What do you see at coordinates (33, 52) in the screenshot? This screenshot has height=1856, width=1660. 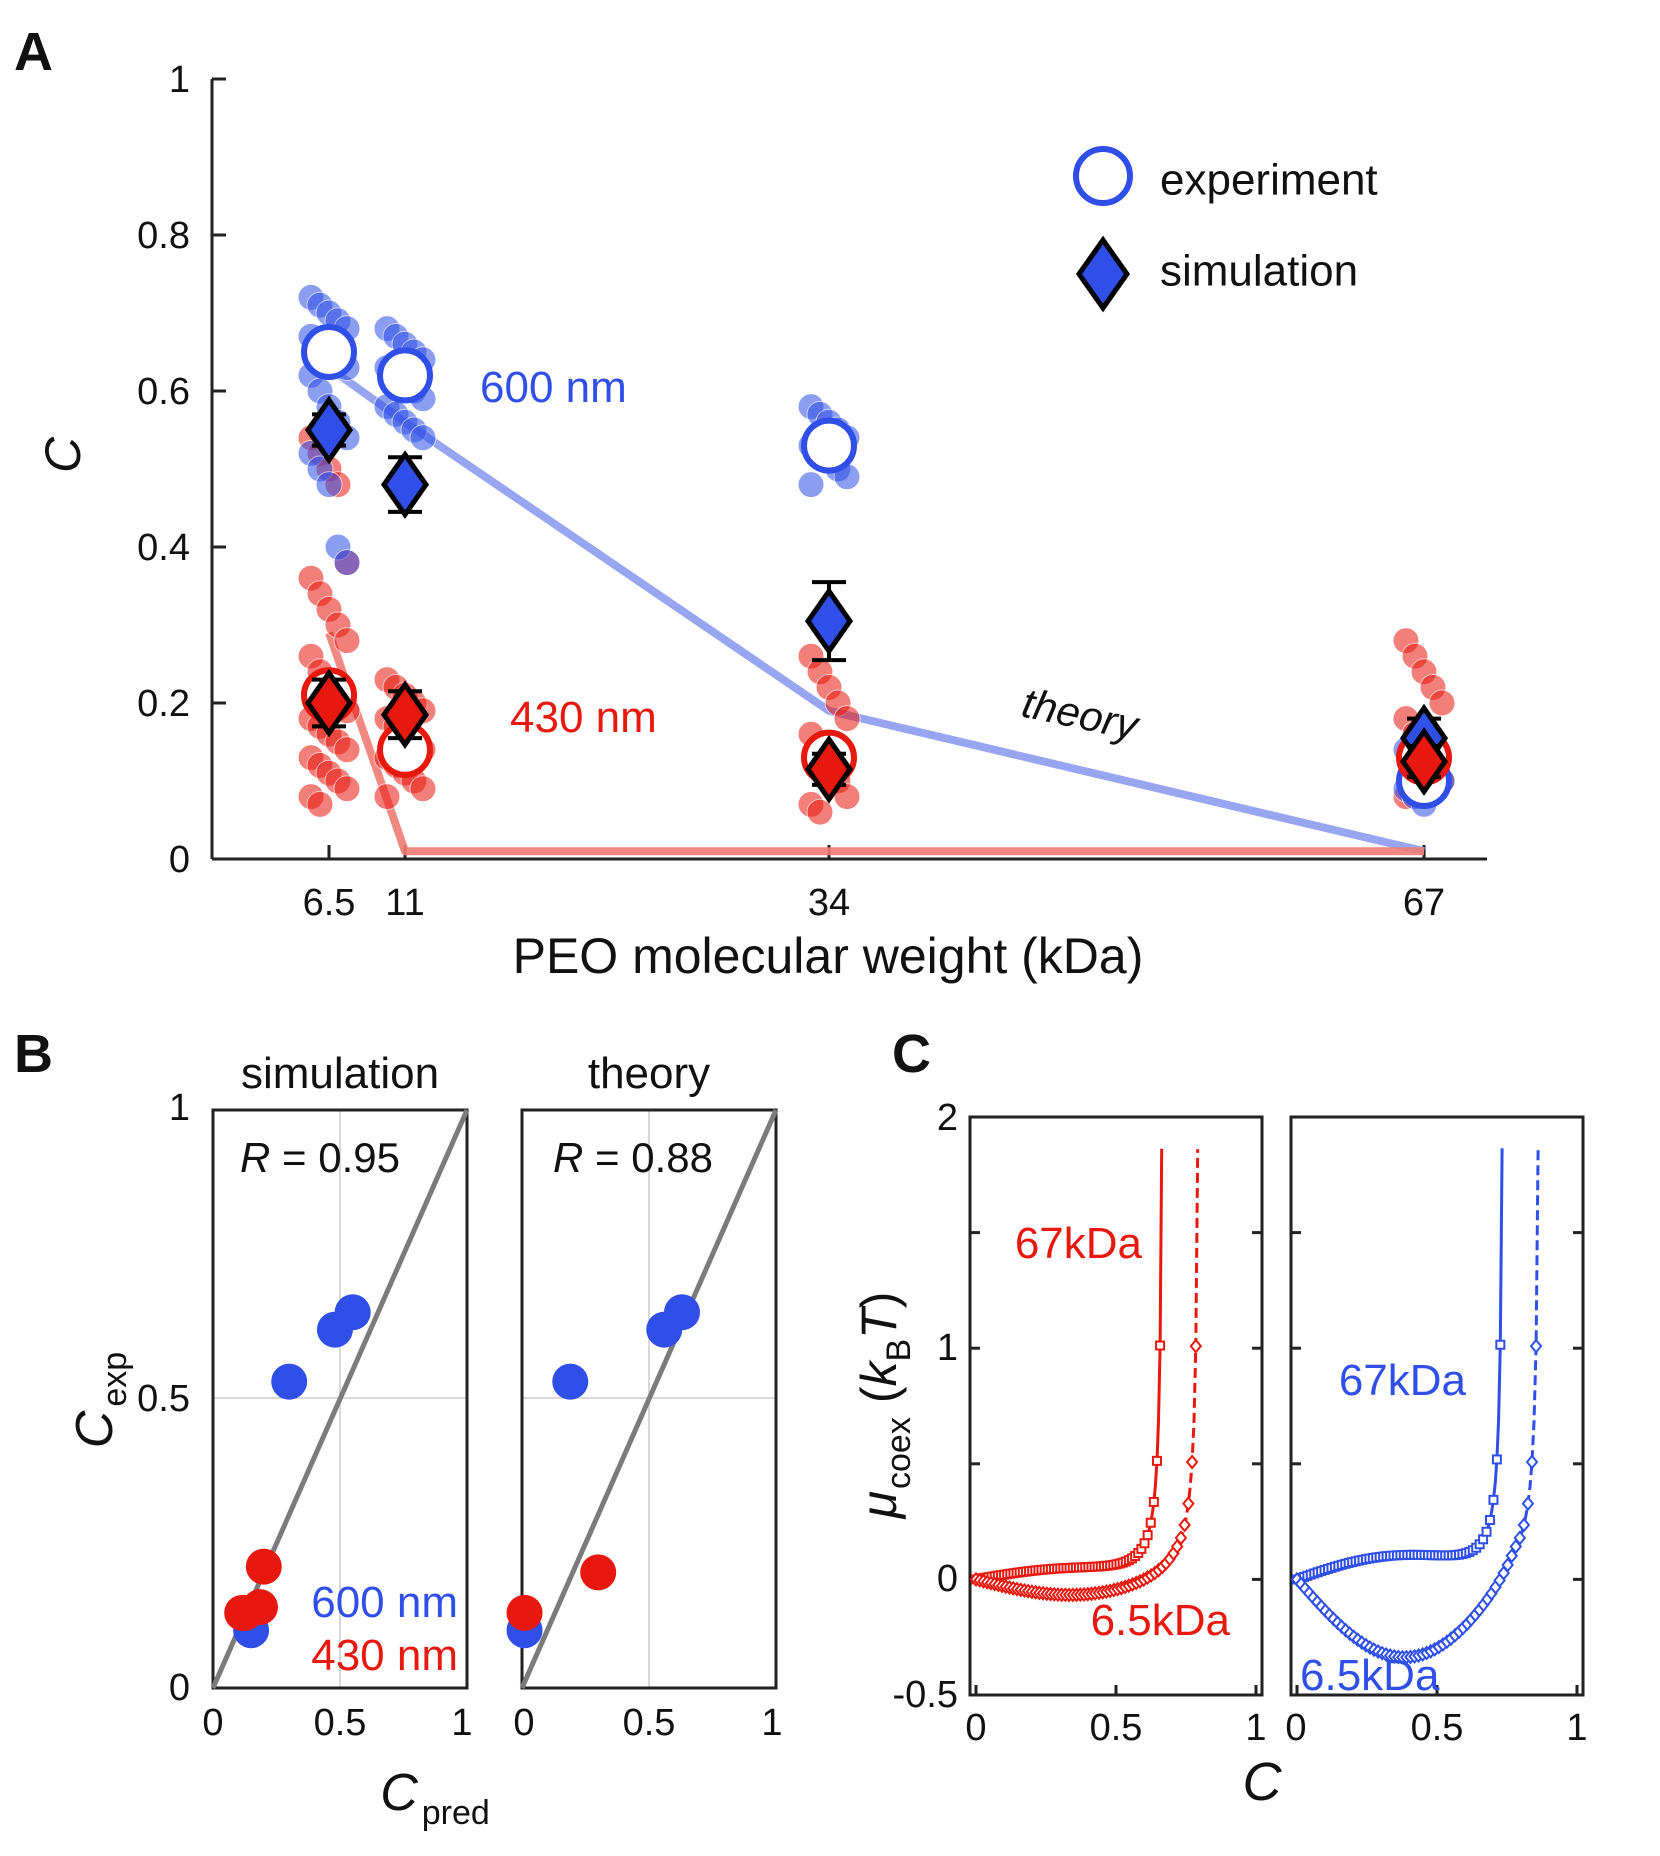 I see `panel-label-a: A` at bounding box center [33, 52].